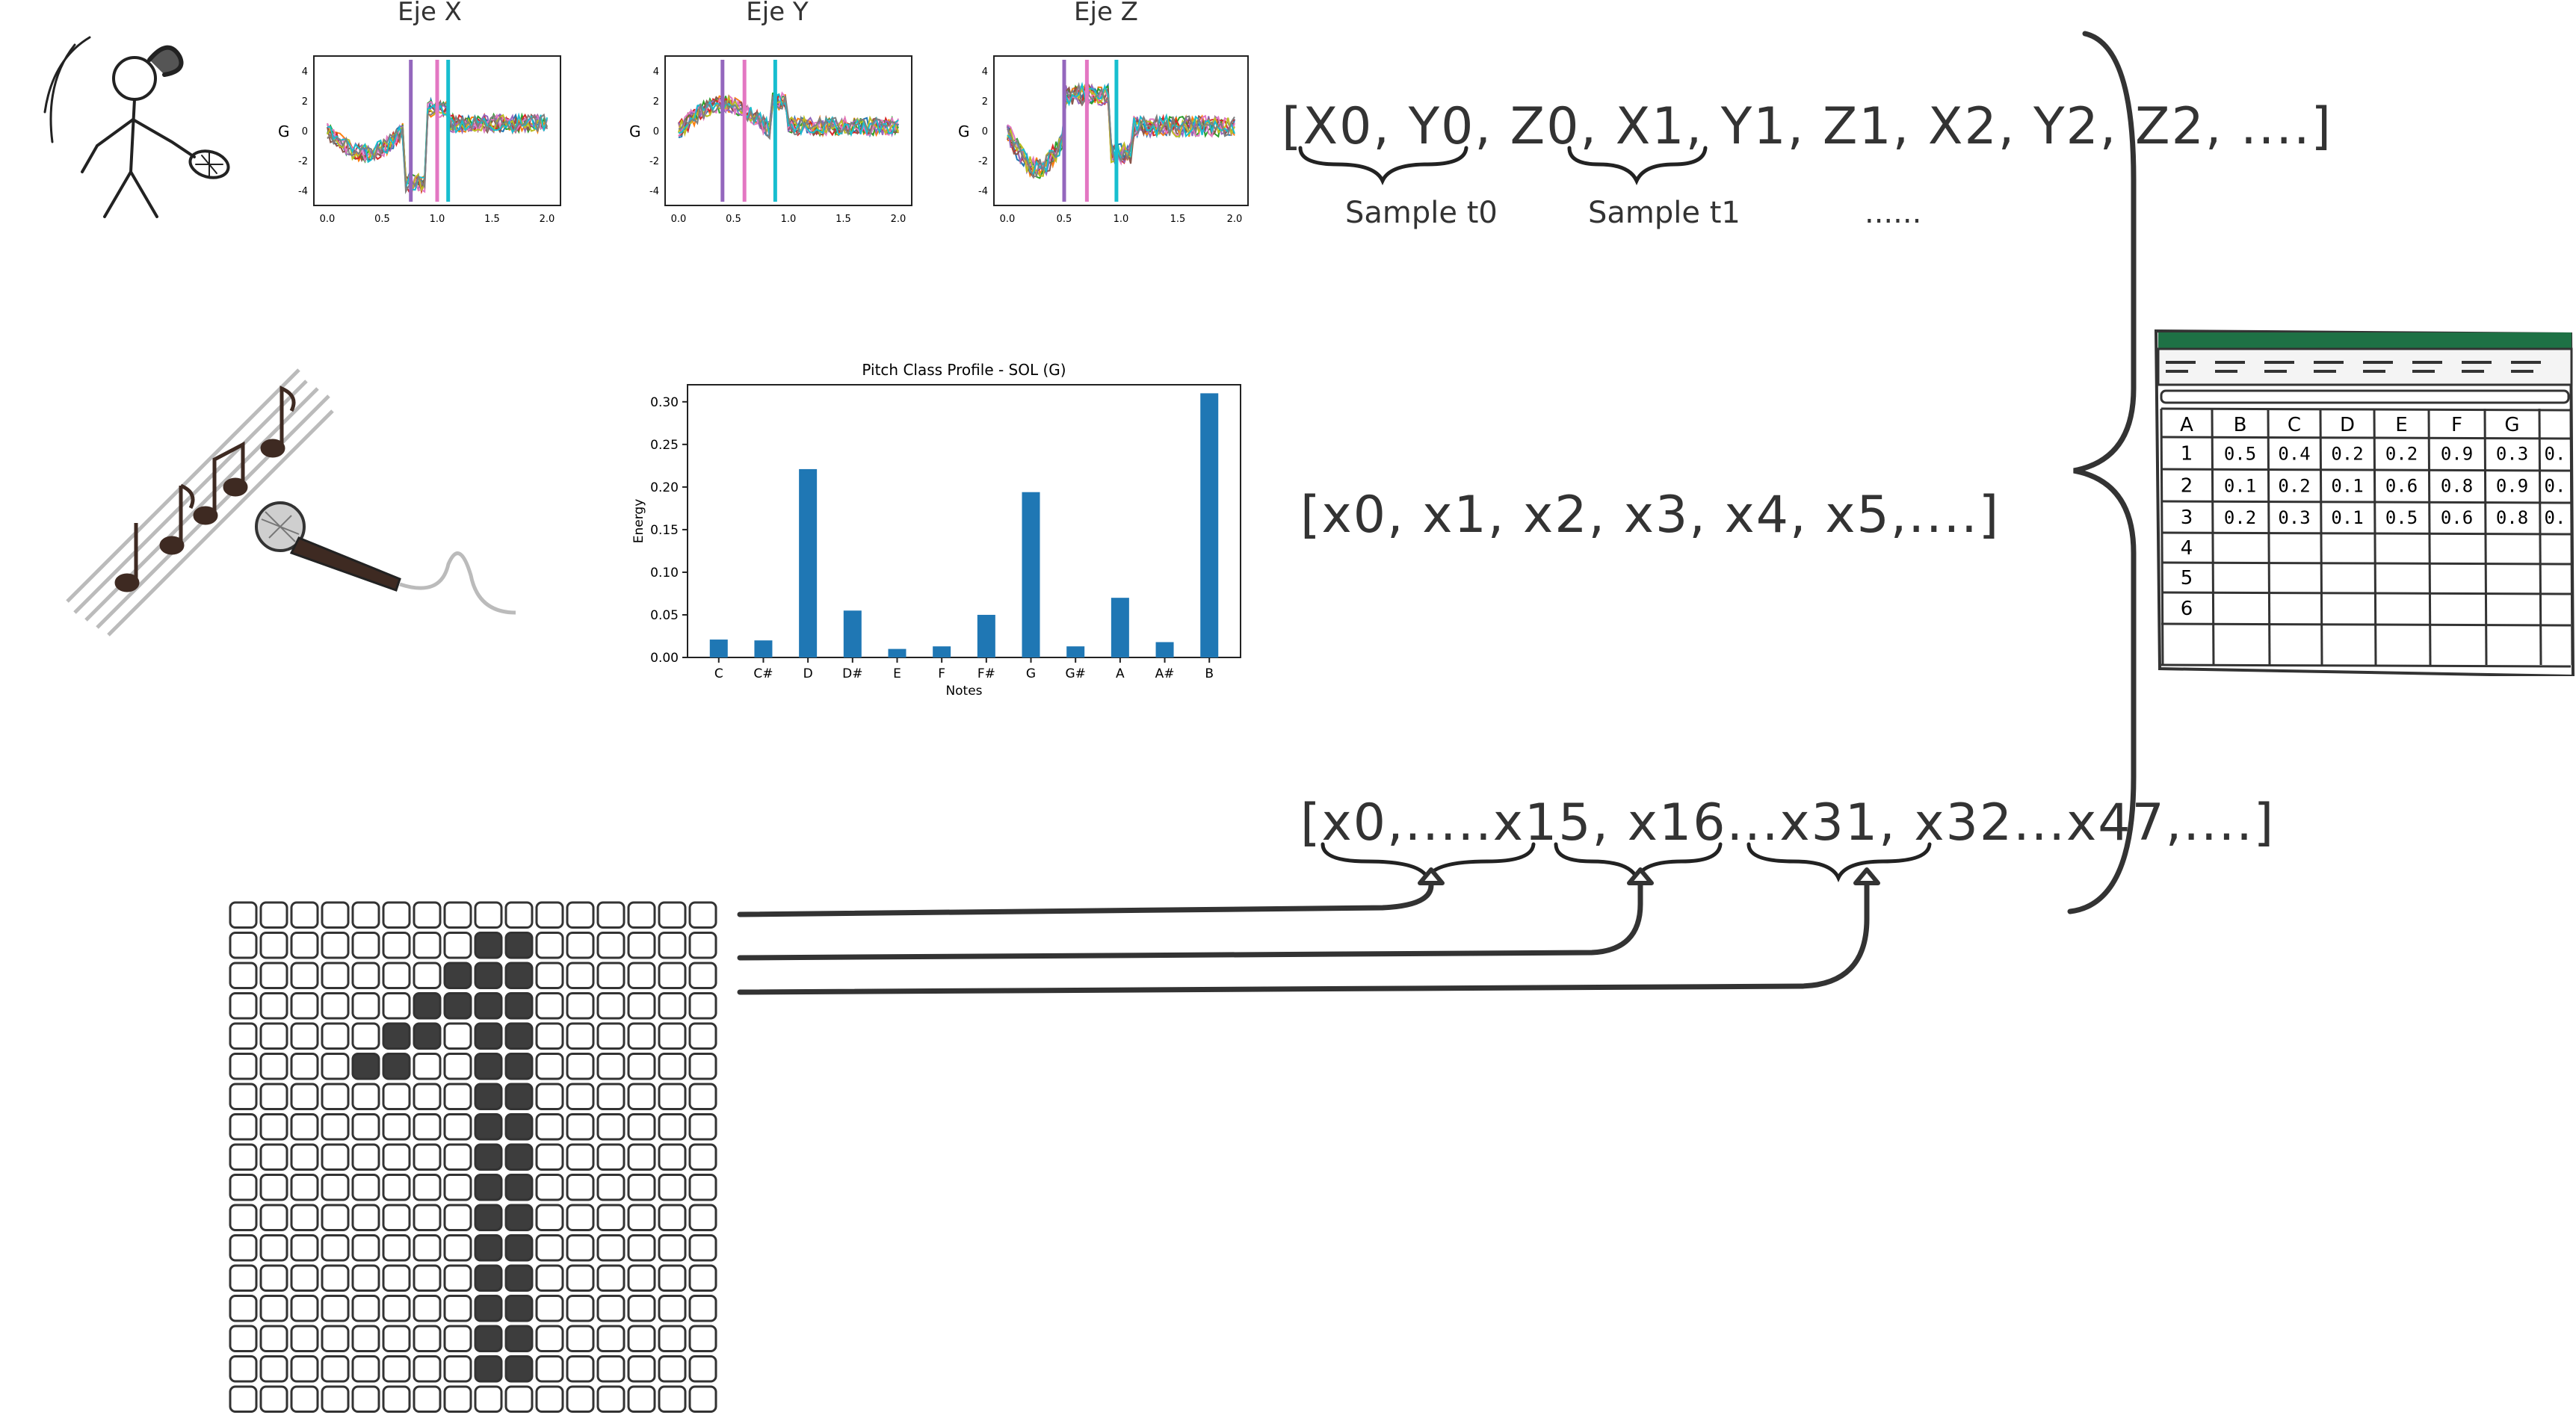 The width and height of the screenshot is (2576, 1418). What do you see at coordinates (305, 131) in the screenshot?
I see `plot-ytick: 0` at bounding box center [305, 131].